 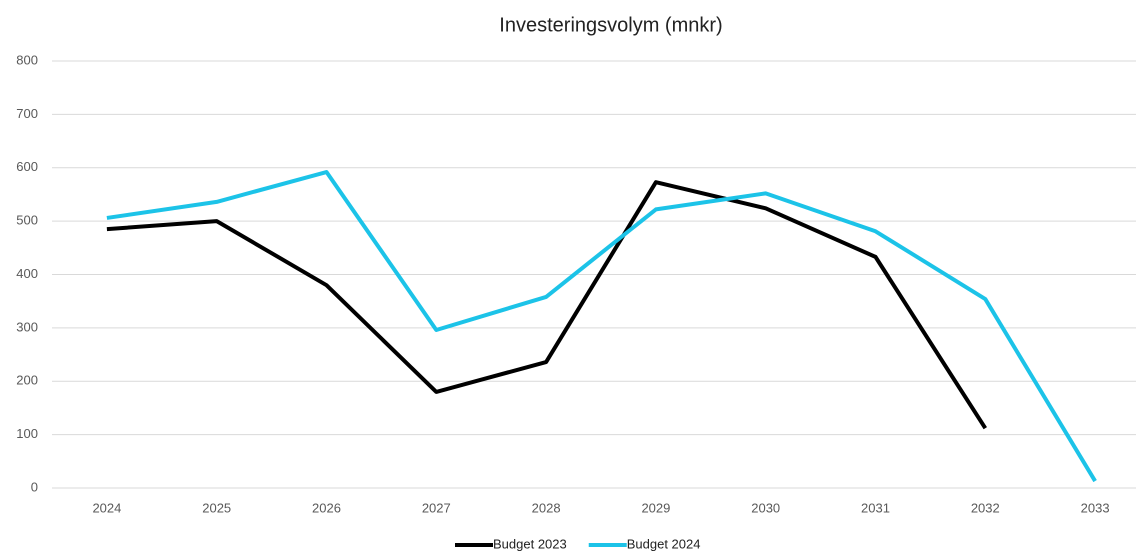 I want to click on x-tick-label: 2032, so click(x=985, y=507).